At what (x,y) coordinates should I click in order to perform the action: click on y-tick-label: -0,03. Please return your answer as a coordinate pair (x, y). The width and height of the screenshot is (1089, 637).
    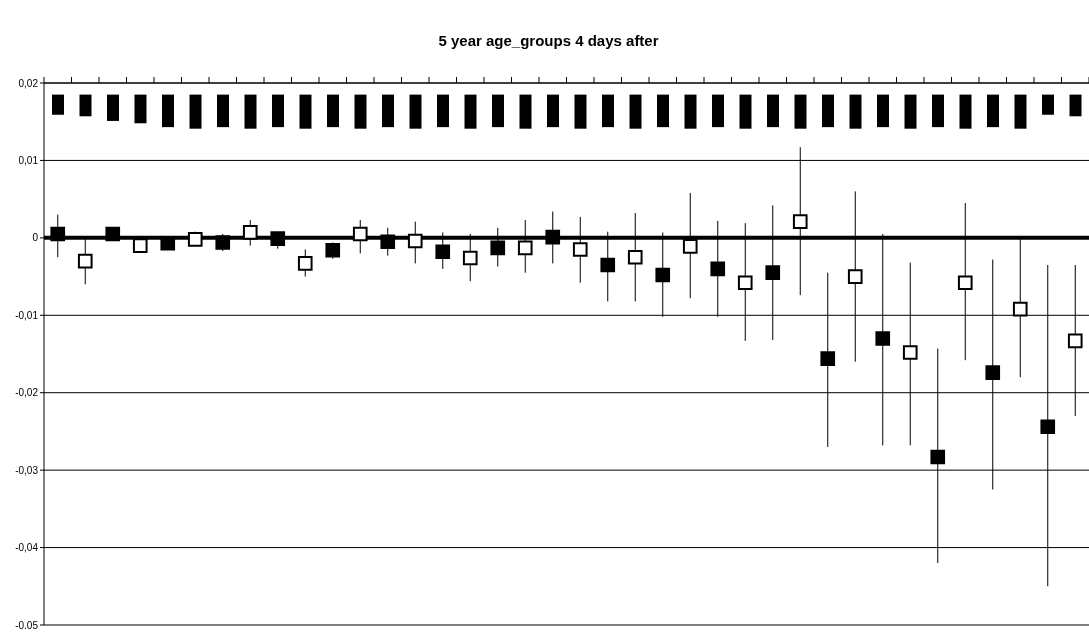
    Looking at the image, I should click on (27, 470).